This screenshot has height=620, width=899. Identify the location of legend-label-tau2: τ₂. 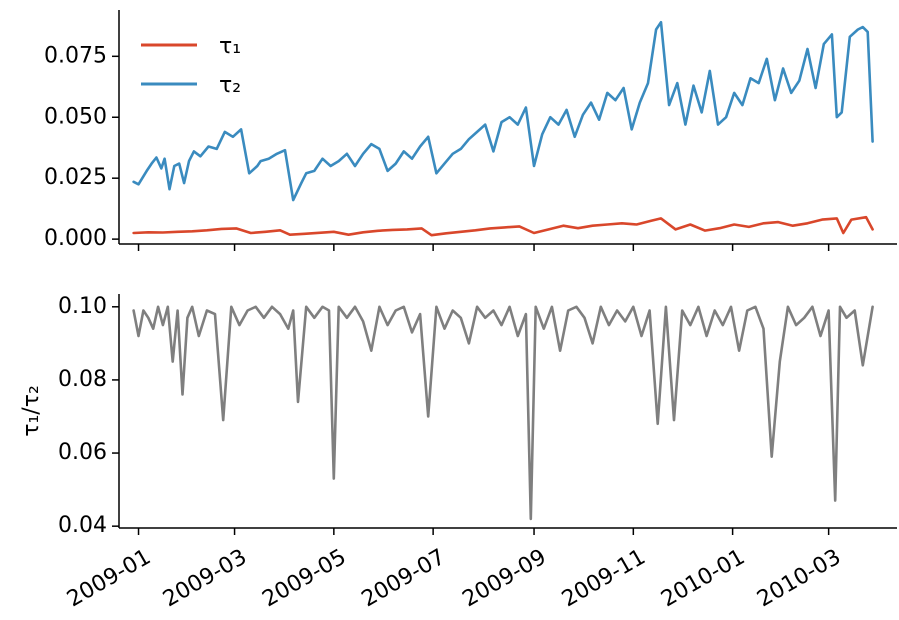
(230, 85).